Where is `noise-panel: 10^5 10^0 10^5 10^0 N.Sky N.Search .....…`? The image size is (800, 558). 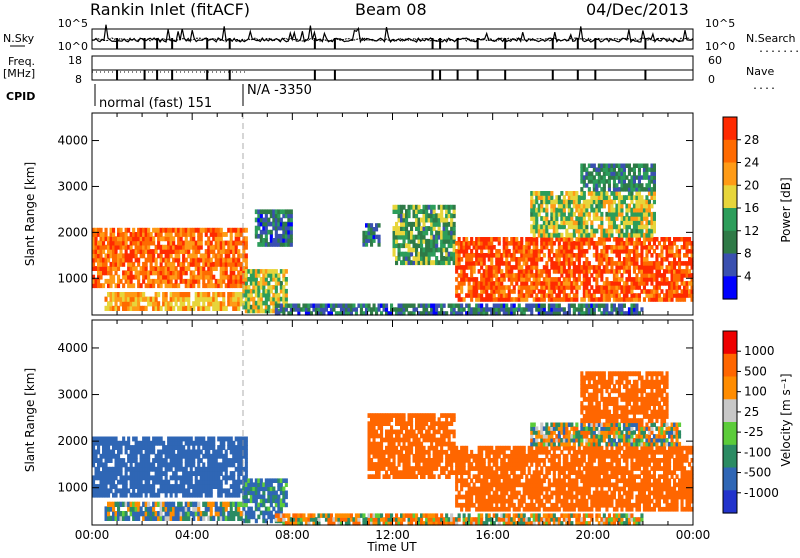 noise-panel: 10^5 10^0 10^5 10^0 N.Sky N.Search .....… is located at coordinates (401, 36).